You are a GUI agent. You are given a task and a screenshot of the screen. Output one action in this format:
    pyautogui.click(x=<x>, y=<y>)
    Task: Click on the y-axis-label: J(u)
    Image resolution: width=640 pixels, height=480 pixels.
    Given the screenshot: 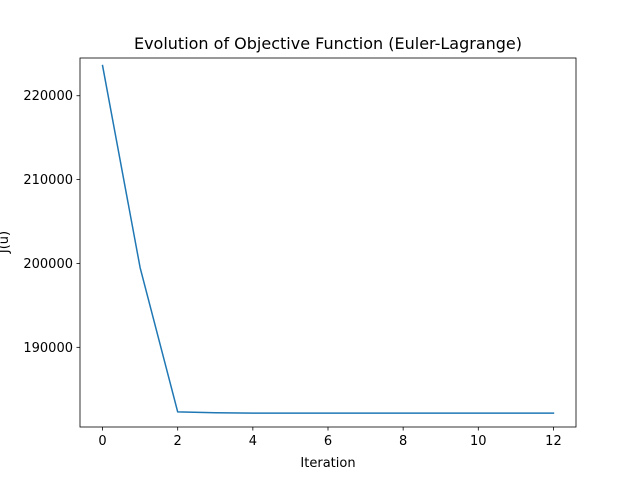 What is the action you would take?
    pyautogui.click(x=6, y=242)
    